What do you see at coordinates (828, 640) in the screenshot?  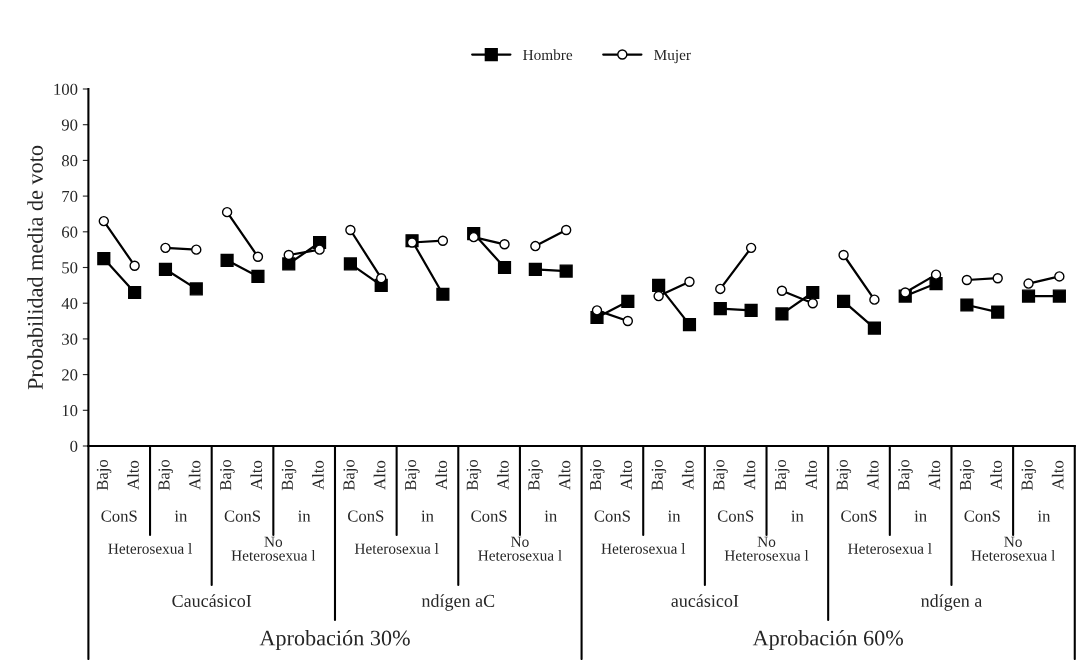 I see `text: Aprobación 60%` at bounding box center [828, 640].